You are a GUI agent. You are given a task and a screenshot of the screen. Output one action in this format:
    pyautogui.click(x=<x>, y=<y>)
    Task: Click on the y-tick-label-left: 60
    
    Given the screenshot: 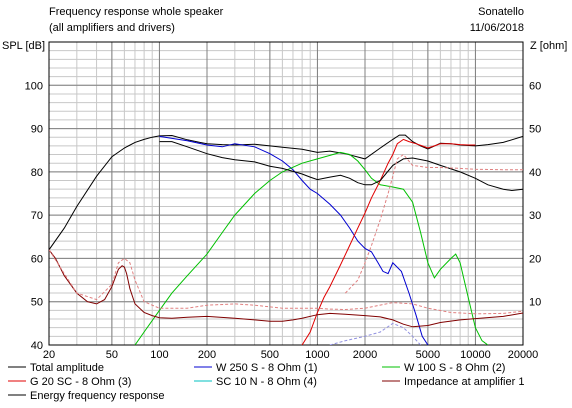 What is the action you would take?
    pyautogui.click(x=37, y=259)
    